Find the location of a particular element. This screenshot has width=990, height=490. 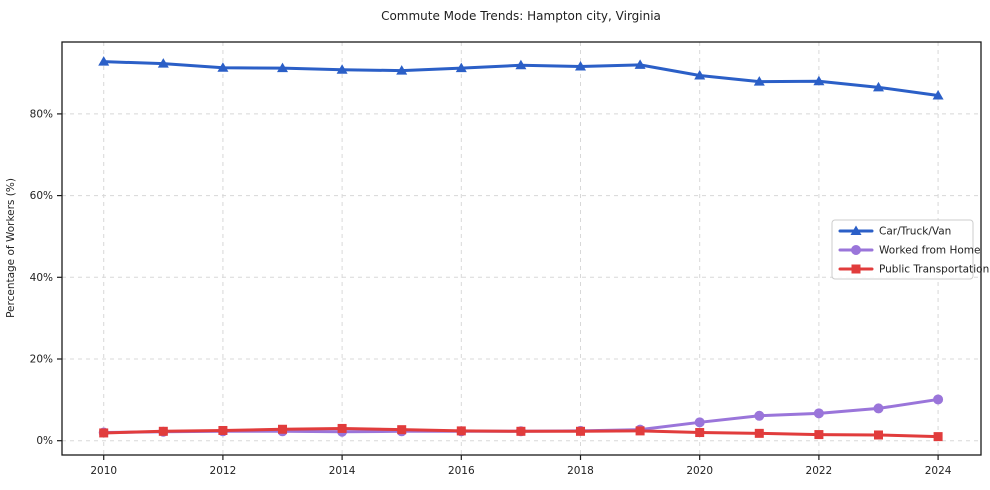

legend-box is located at coordinates (902, 249).